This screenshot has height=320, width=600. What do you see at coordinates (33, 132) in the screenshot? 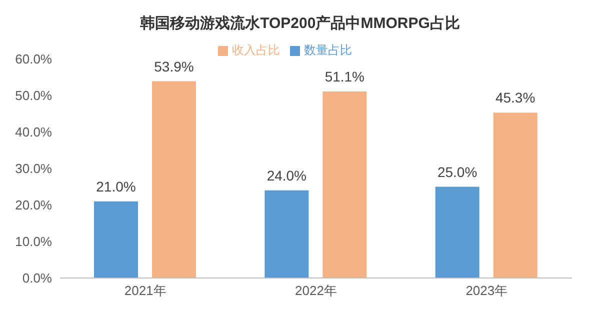
I see `y-tick-label: 40.0%` at bounding box center [33, 132].